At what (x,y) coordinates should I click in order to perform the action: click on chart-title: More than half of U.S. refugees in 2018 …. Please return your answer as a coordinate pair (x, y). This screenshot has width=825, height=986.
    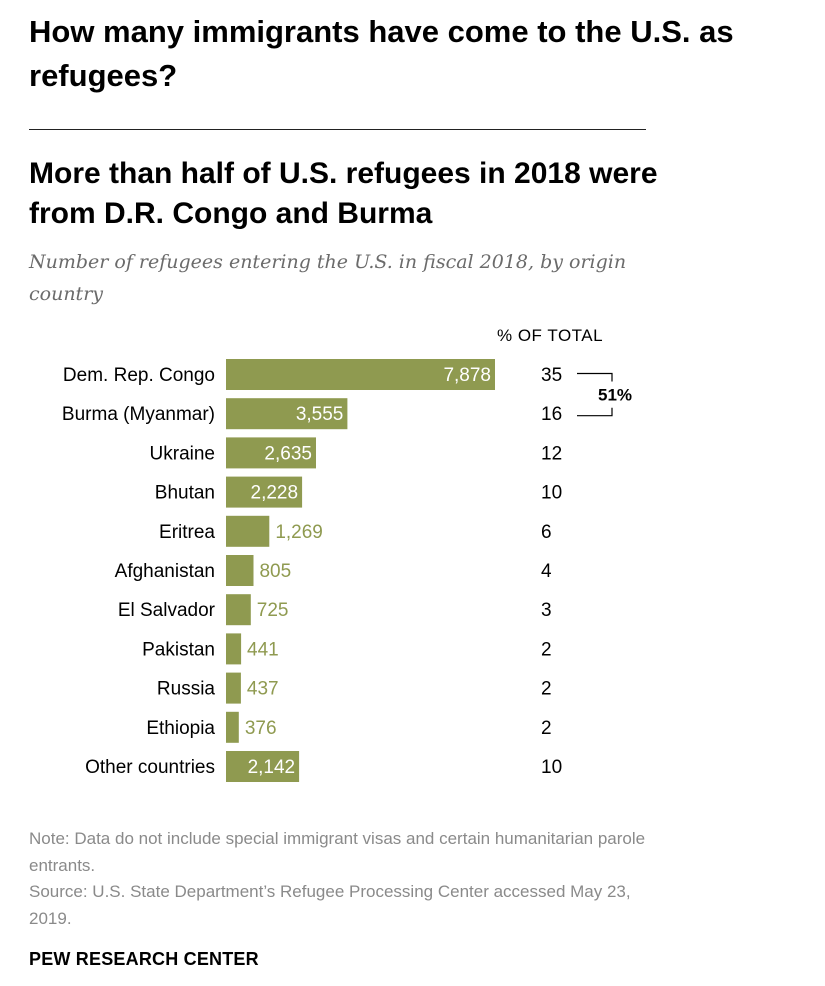
    Looking at the image, I should click on (343, 193).